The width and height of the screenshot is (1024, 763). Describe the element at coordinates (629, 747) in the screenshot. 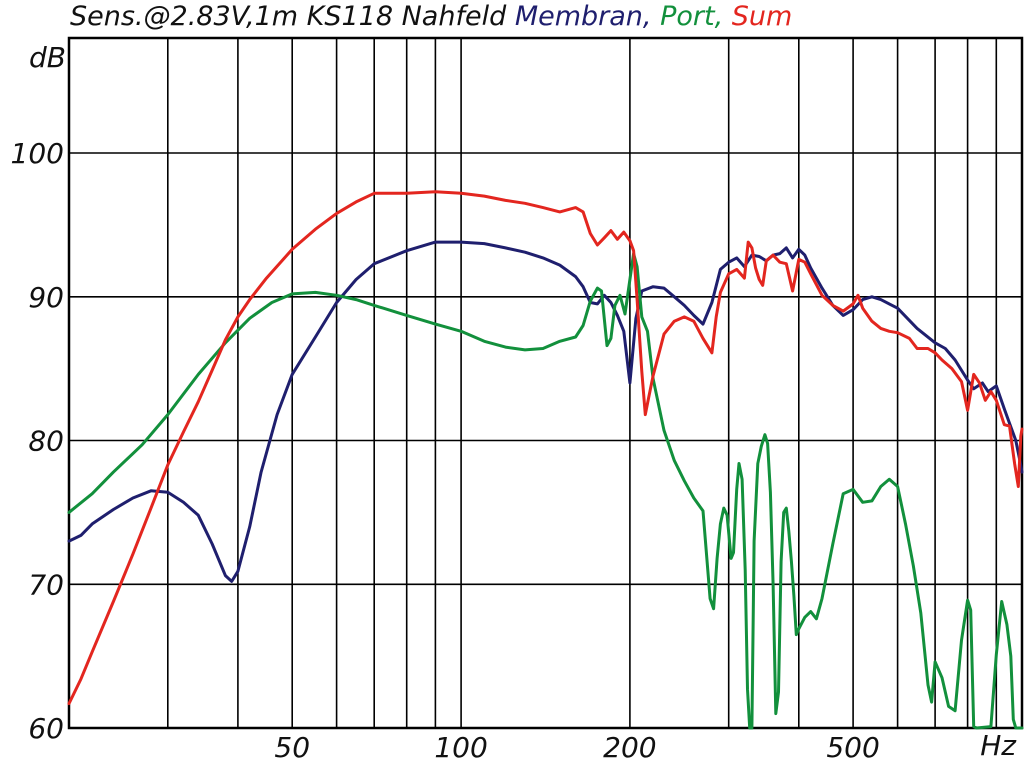

I see `x-tick-label-200: 200` at that location.